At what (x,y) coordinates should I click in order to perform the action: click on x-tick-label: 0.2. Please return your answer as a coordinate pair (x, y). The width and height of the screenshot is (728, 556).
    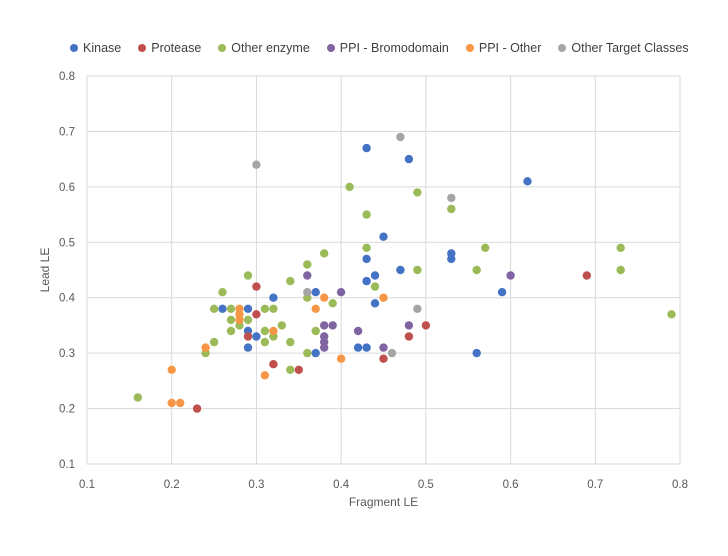
    Looking at the image, I should click on (172, 485).